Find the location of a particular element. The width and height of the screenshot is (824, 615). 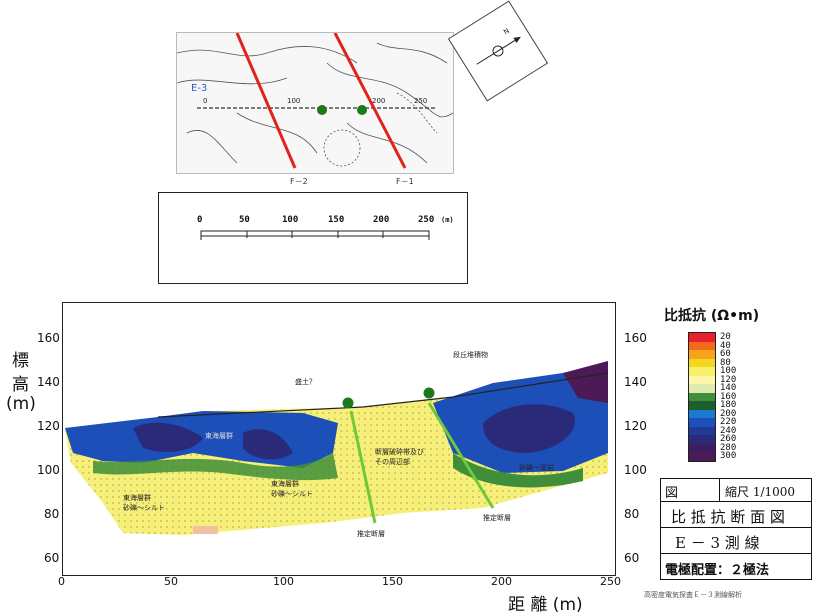

y-tick-right-80: 80 is located at coordinates (632, 514).